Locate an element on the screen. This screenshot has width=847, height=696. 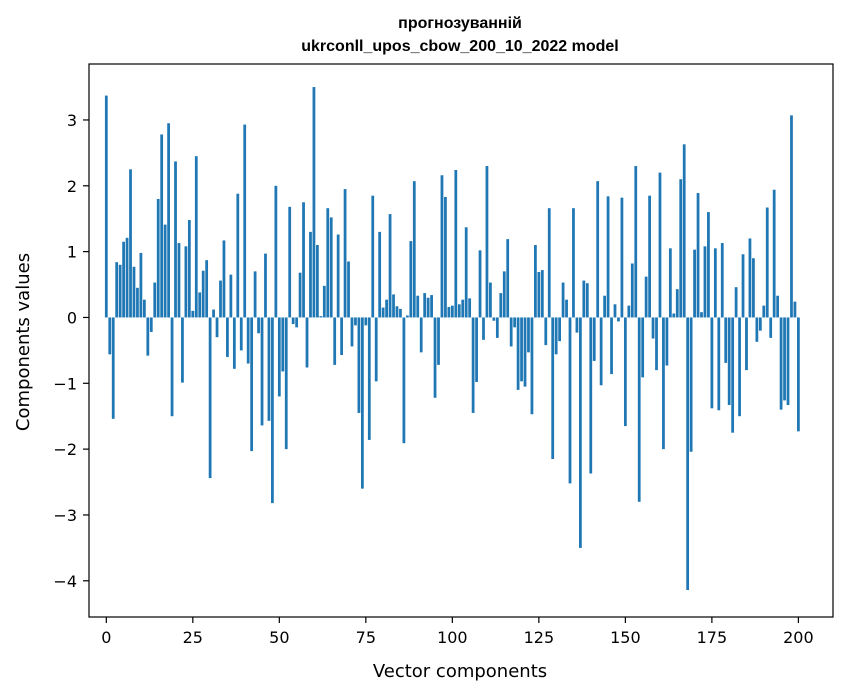
chart-subtitle: ukrconll_upos_cbow_200_10_2022 model is located at coordinates (459, 46).